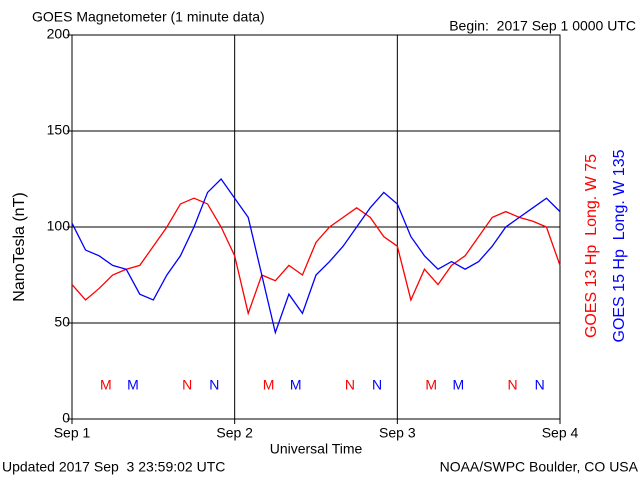  What do you see at coordinates (59, 34) in the screenshot?
I see `y-tick-label: 200` at bounding box center [59, 34].